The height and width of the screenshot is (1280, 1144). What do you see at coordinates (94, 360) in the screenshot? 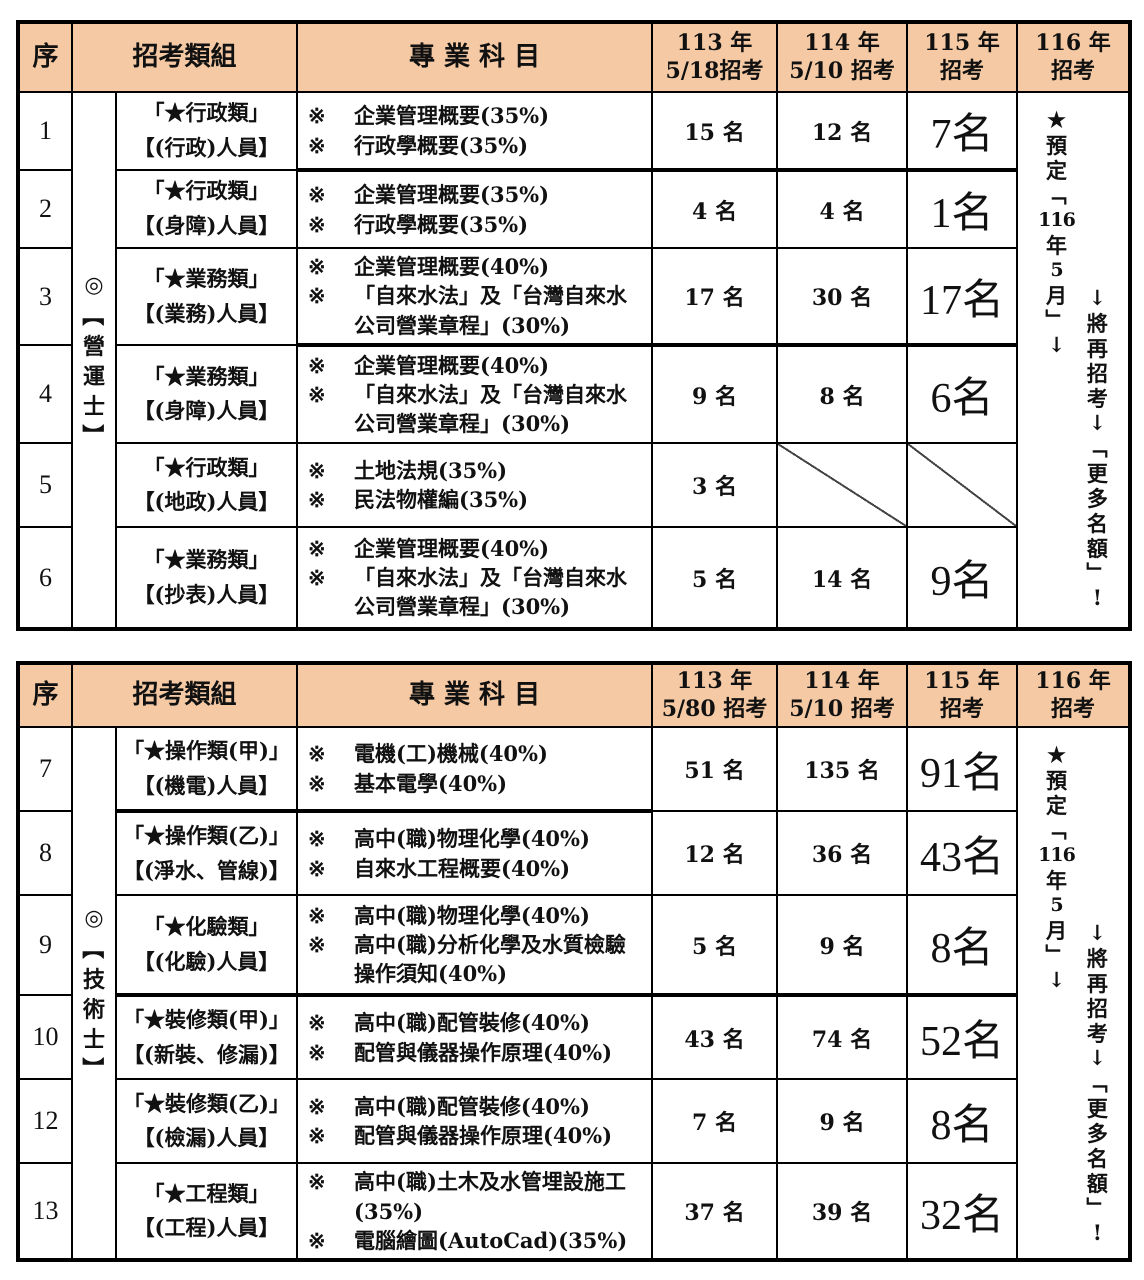
I see `group-cell: ◎ 【營運士】` at bounding box center [94, 360].